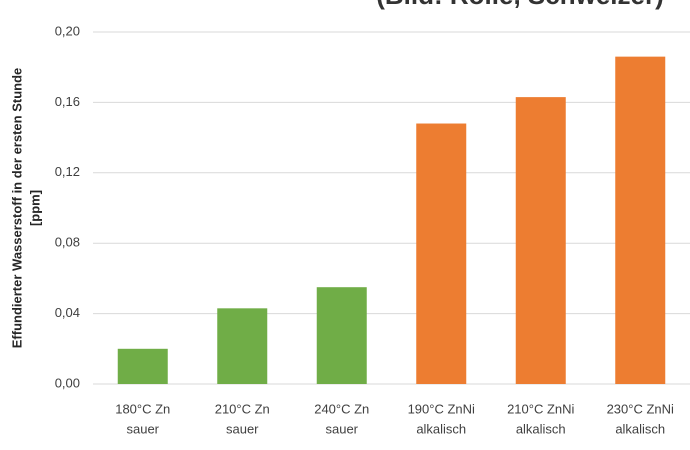 Image resolution: width=690 pixels, height=450 pixels. I want to click on y-tick-label: 0,08, so click(67, 242).